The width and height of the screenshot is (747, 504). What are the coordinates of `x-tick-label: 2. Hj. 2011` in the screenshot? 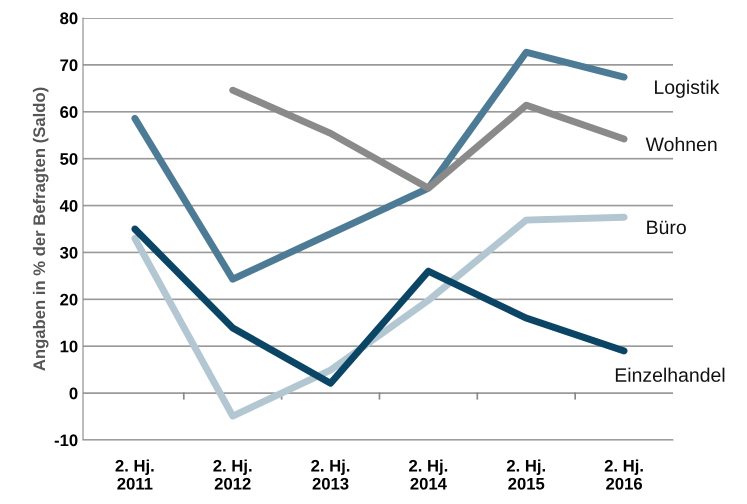 It's located at (135, 474).